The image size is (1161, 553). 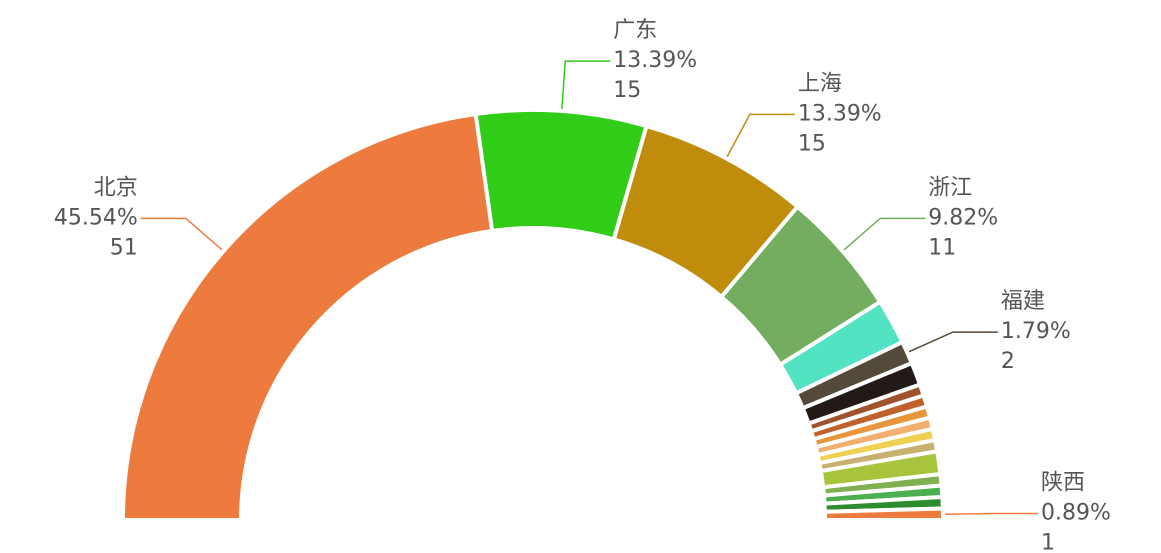 I want to click on slice-name: 北京, so click(x=116, y=187).